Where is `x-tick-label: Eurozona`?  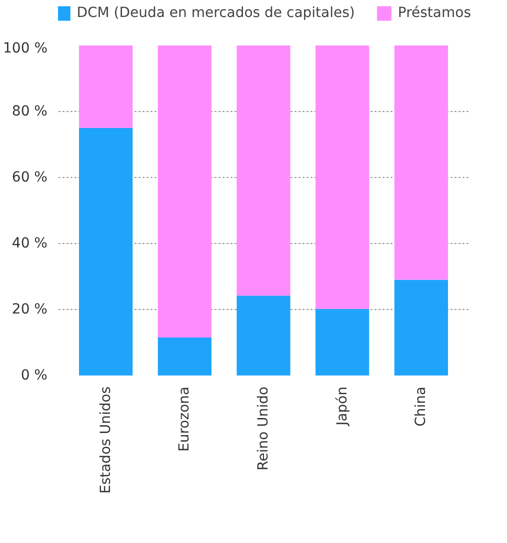
x-tick-label: Eurozona is located at coordinates (184, 419).